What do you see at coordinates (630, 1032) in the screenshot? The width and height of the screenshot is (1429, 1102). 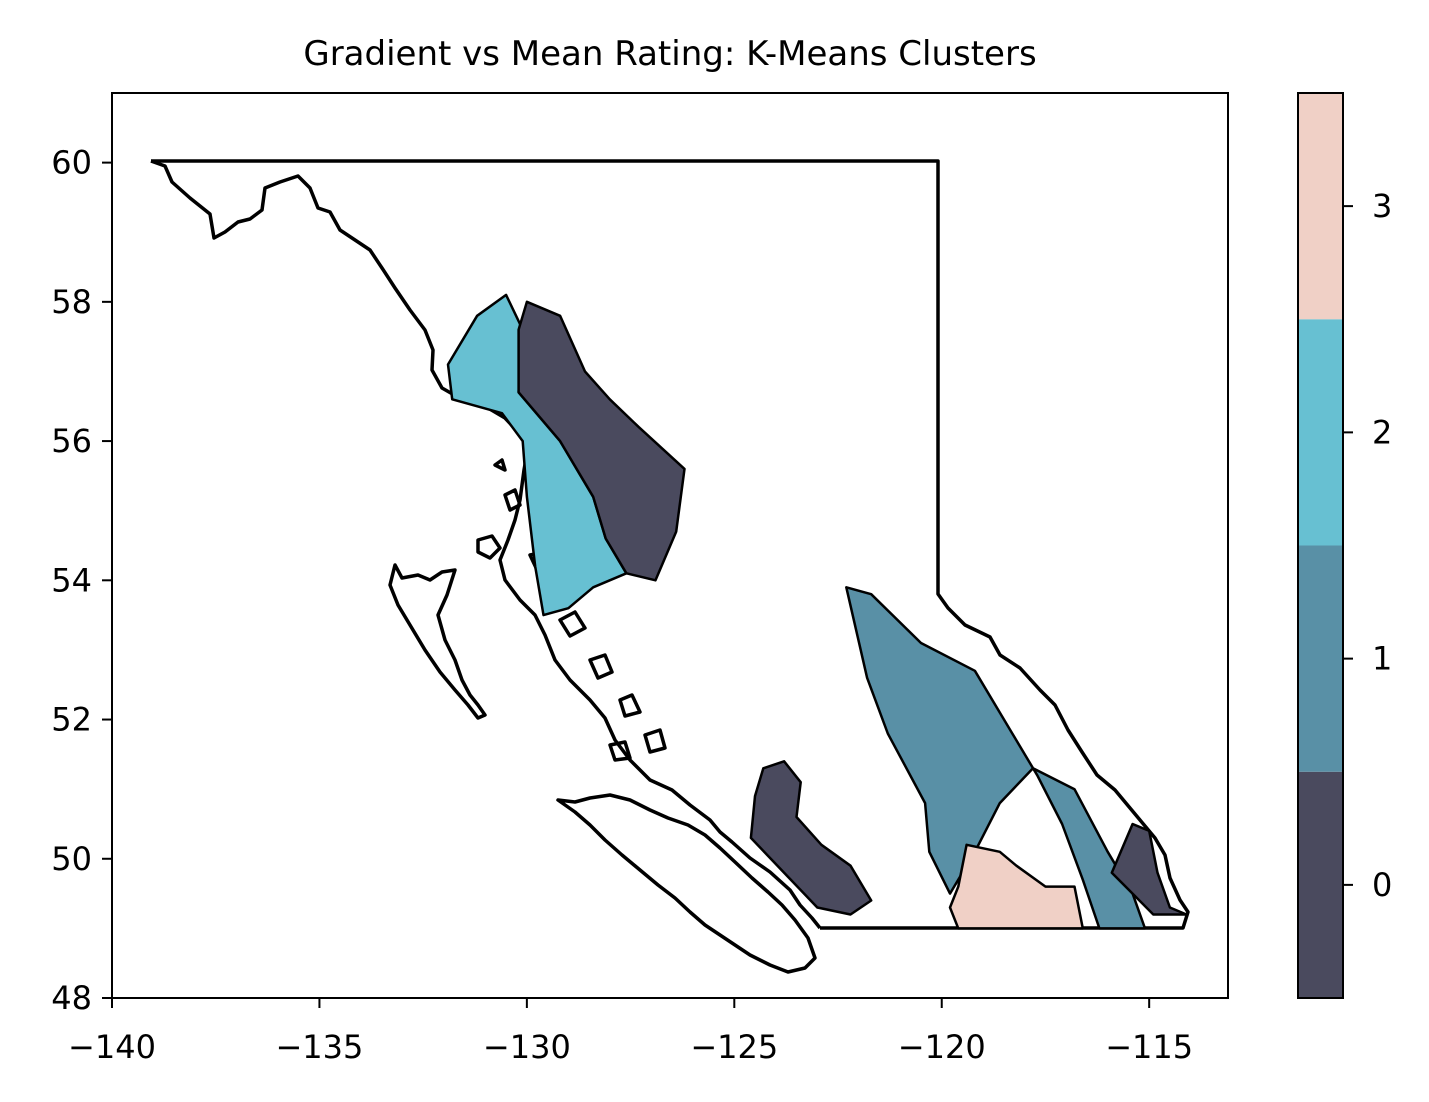 I see `x-axis: −140 −135 −130 −125 −120 −115` at bounding box center [630, 1032].